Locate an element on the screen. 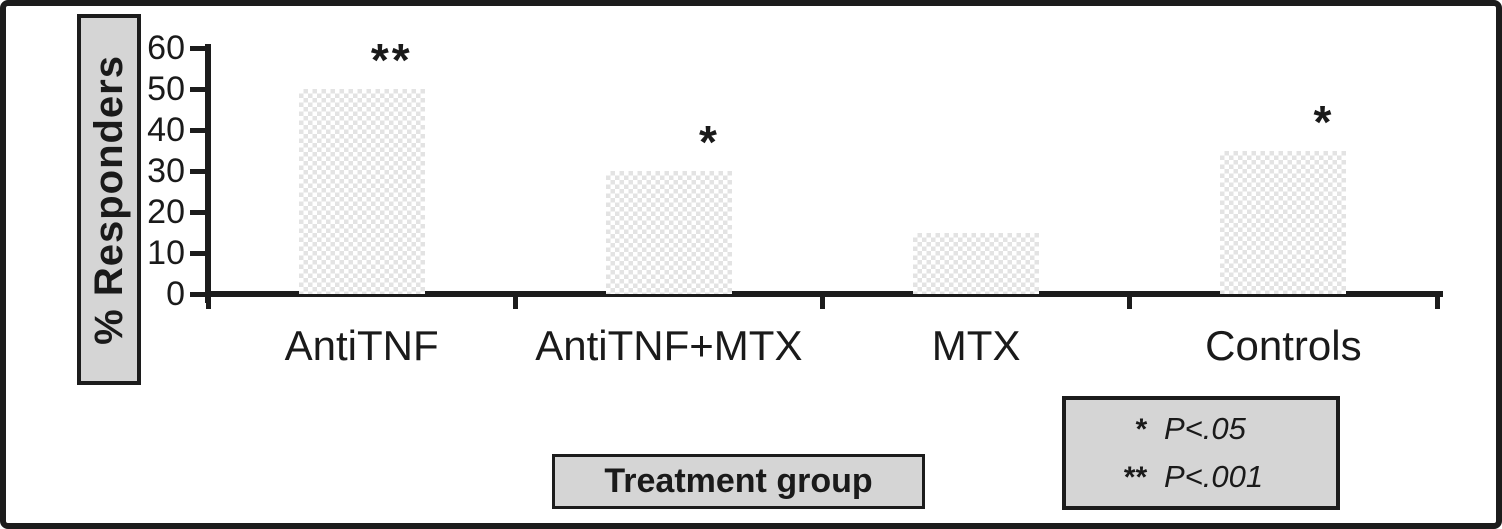 This screenshot has height=529, width=1502. legend-label: P<.001 is located at coordinates (1214, 476).